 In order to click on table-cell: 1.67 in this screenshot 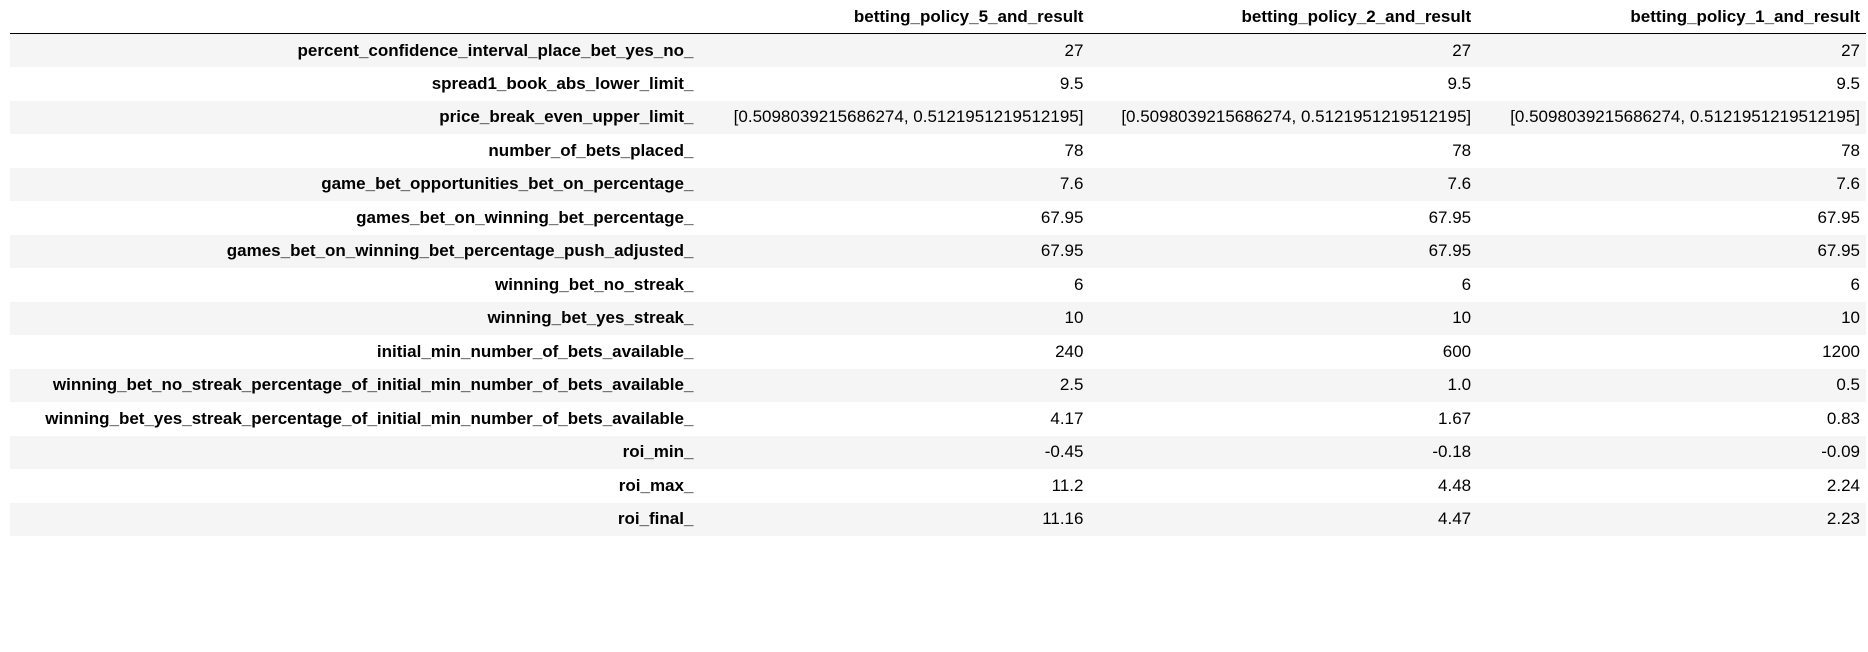, I will do `click(1455, 418)`.